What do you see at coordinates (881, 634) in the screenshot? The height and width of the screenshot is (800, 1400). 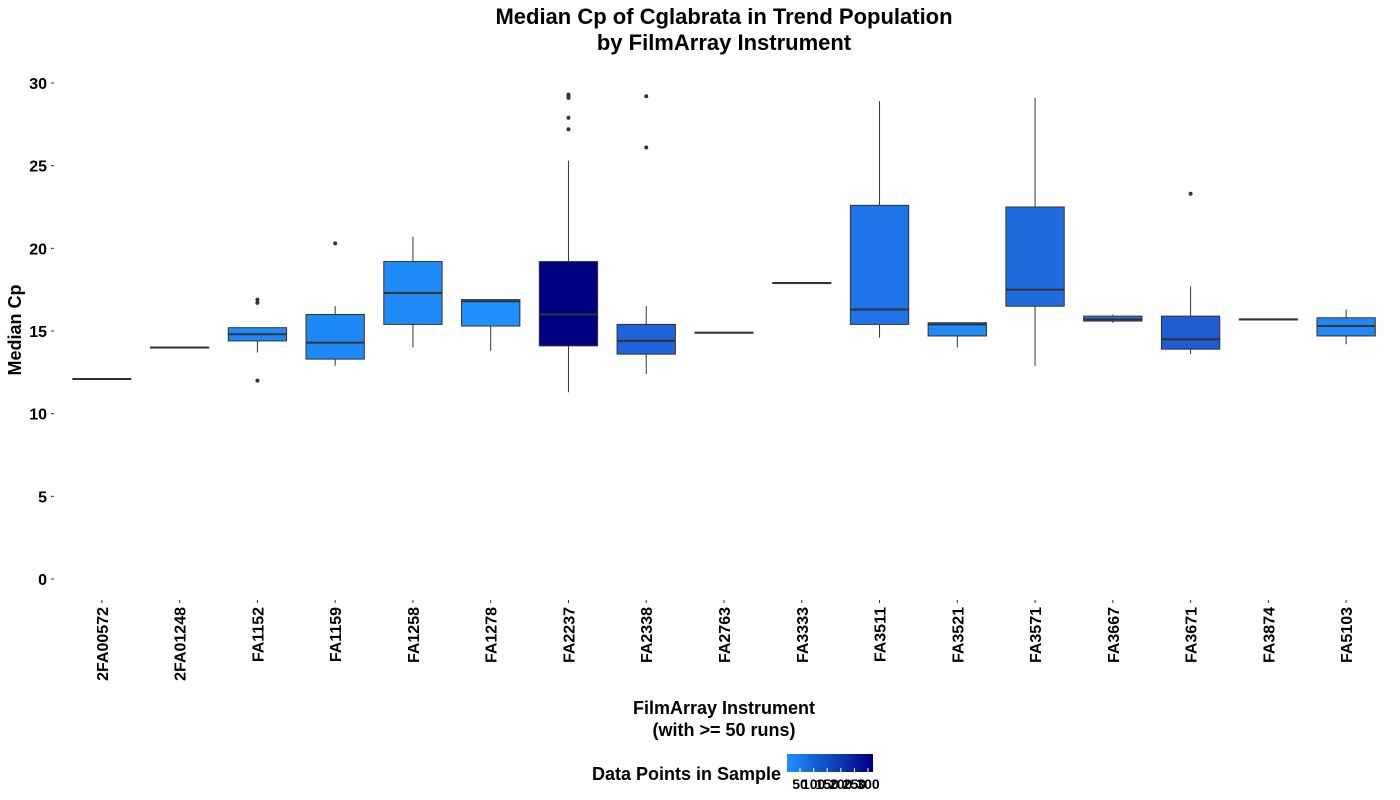 I see `x-tick-label: FA3511` at bounding box center [881, 634].